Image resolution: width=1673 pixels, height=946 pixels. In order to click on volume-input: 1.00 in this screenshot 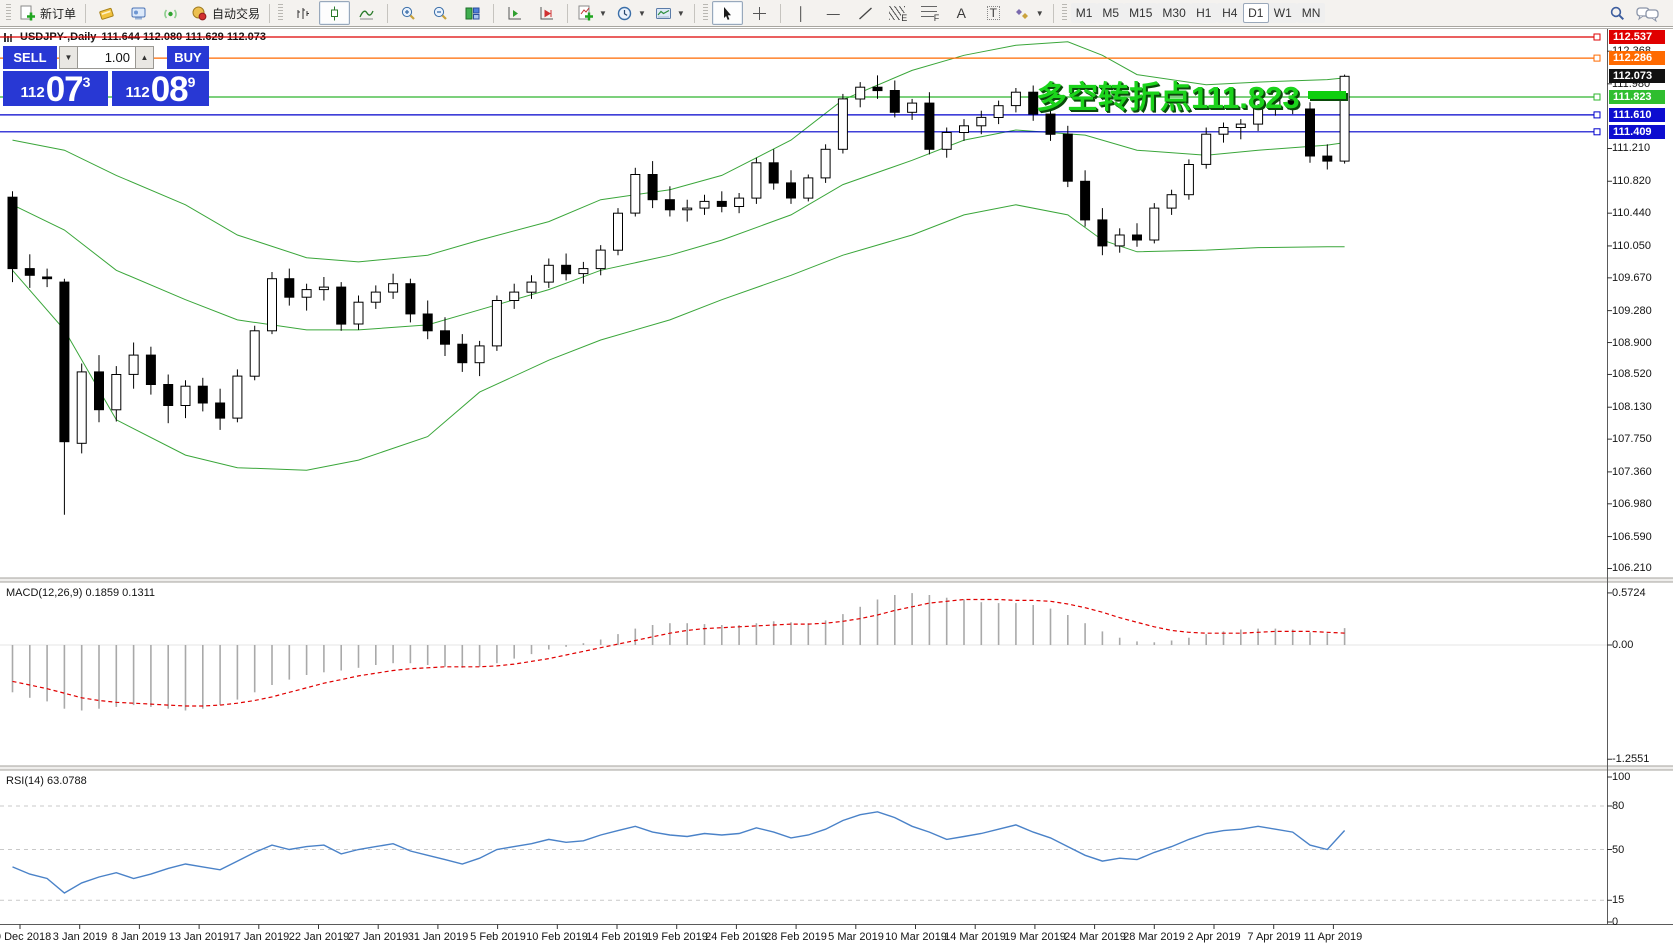, I will do `click(106, 57)`.